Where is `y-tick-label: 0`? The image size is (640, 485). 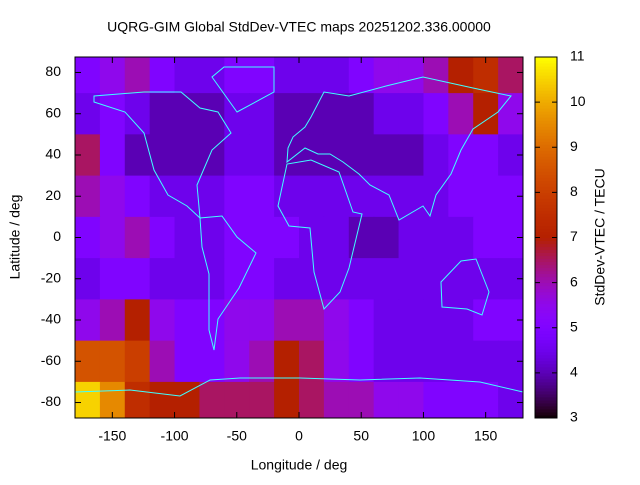 y-tick-label: 0 is located at coordinates (57, 236).